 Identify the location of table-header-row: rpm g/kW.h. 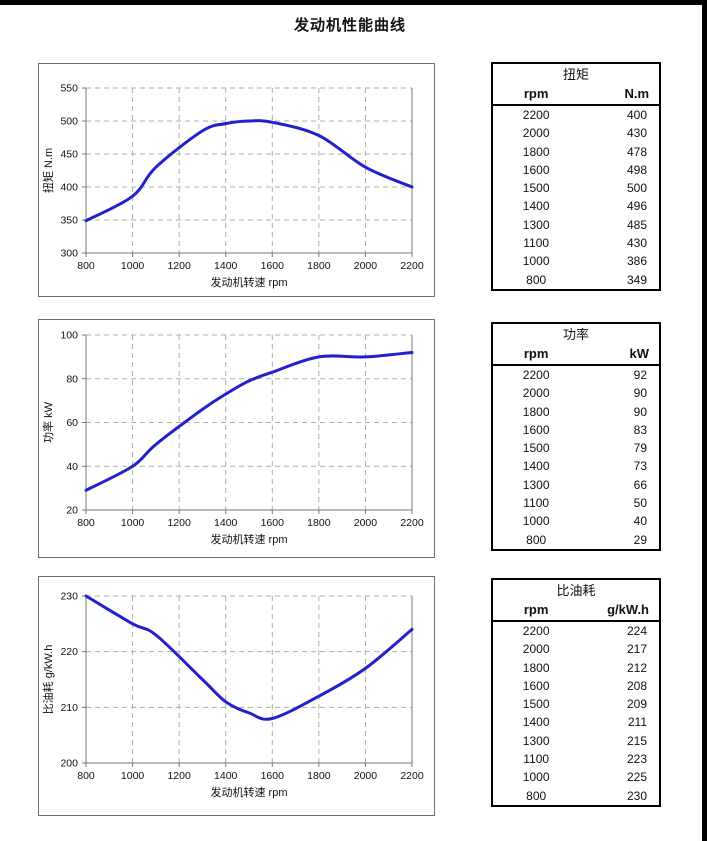
(576, 611).